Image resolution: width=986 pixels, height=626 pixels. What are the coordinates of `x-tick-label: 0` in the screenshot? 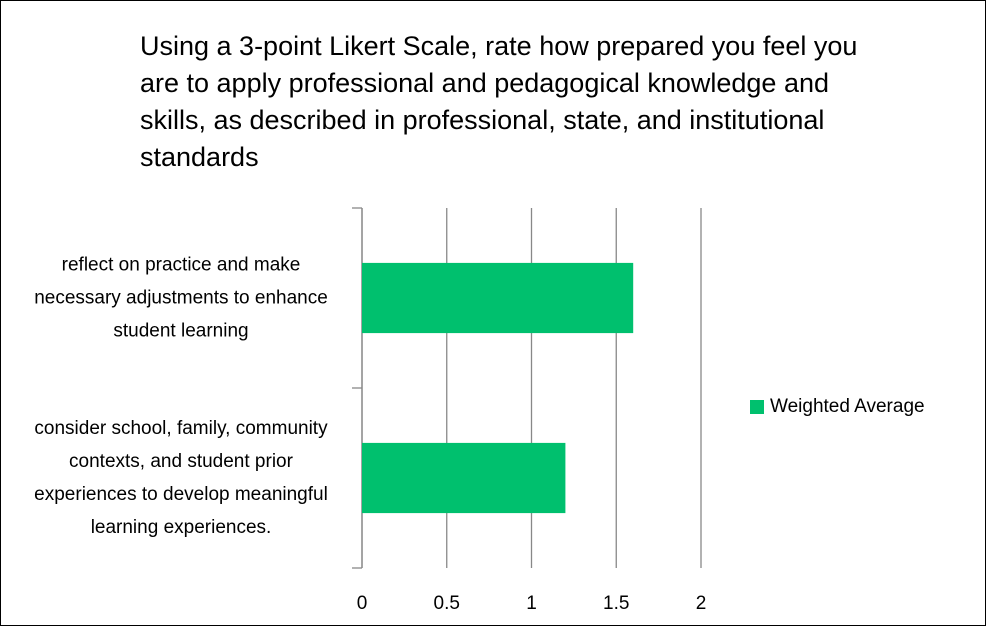 It's located at (362, 603).